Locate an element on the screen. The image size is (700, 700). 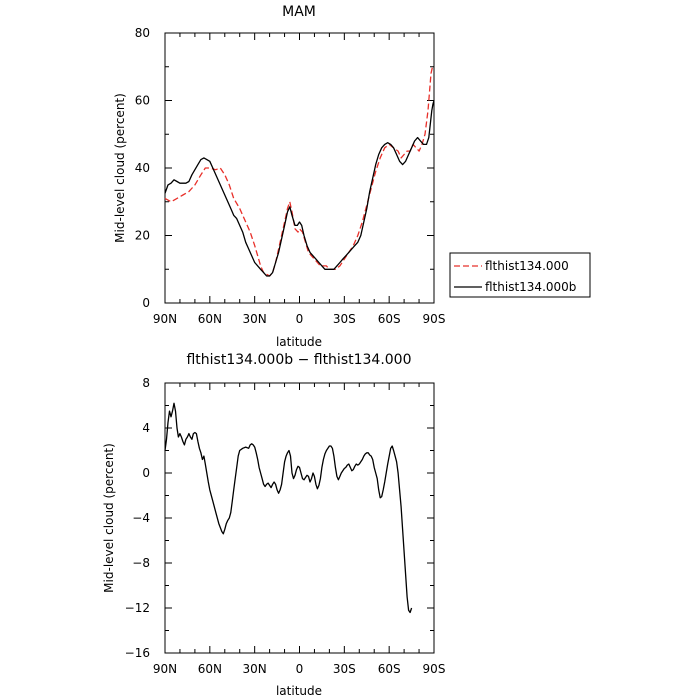
top-chart-title: MAM is located at coordinates (299, 12).